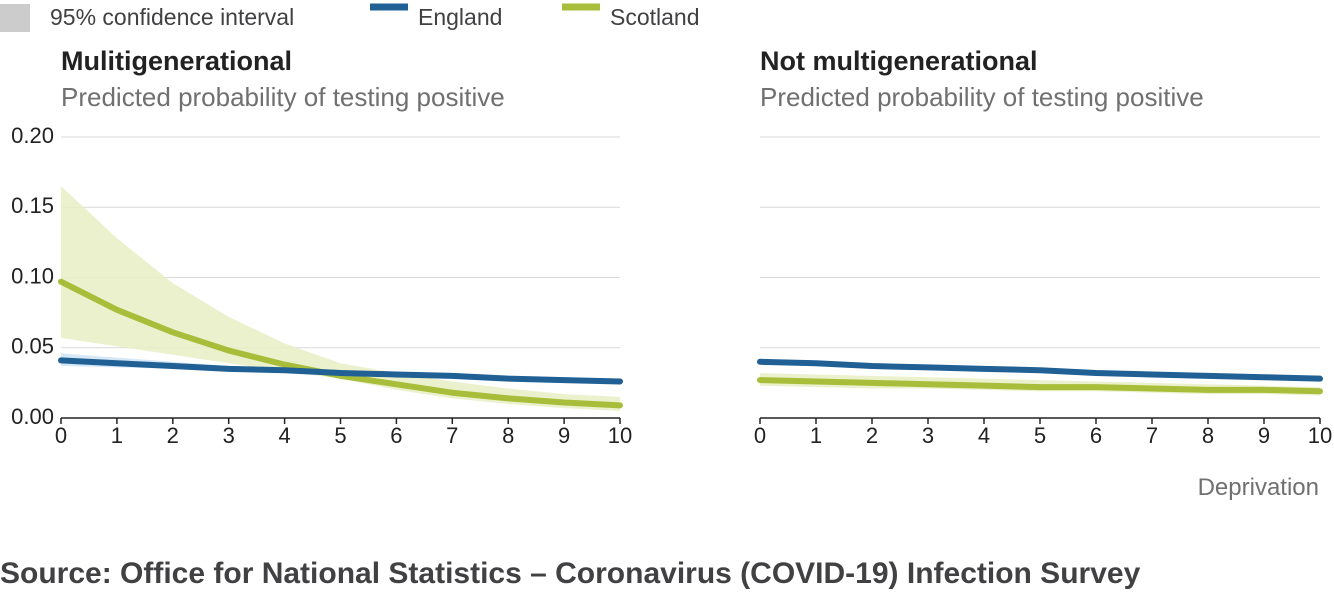 This screenshot has height=592, width=1334. I want to click on y-tick-label: 0.05, so click(32, 346).